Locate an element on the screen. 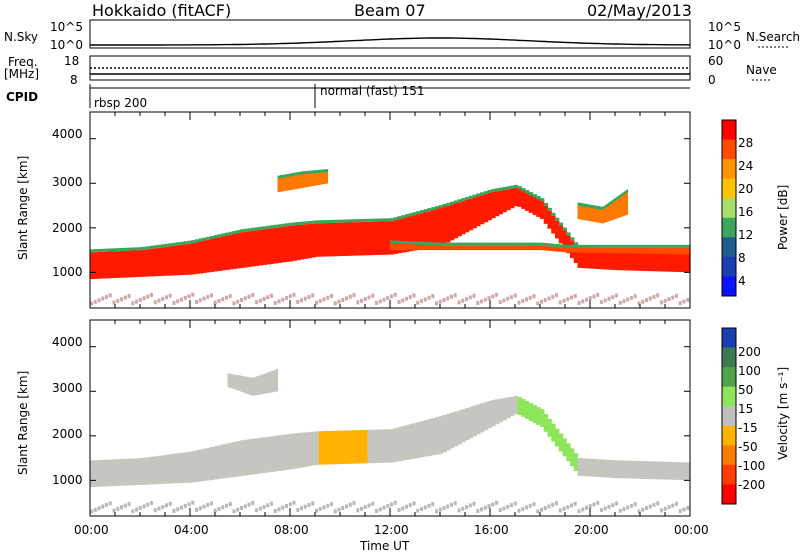 The height and width of the screenshot is (554, 800). xtick-2: 08:00 is located at coordinates (291, 530).